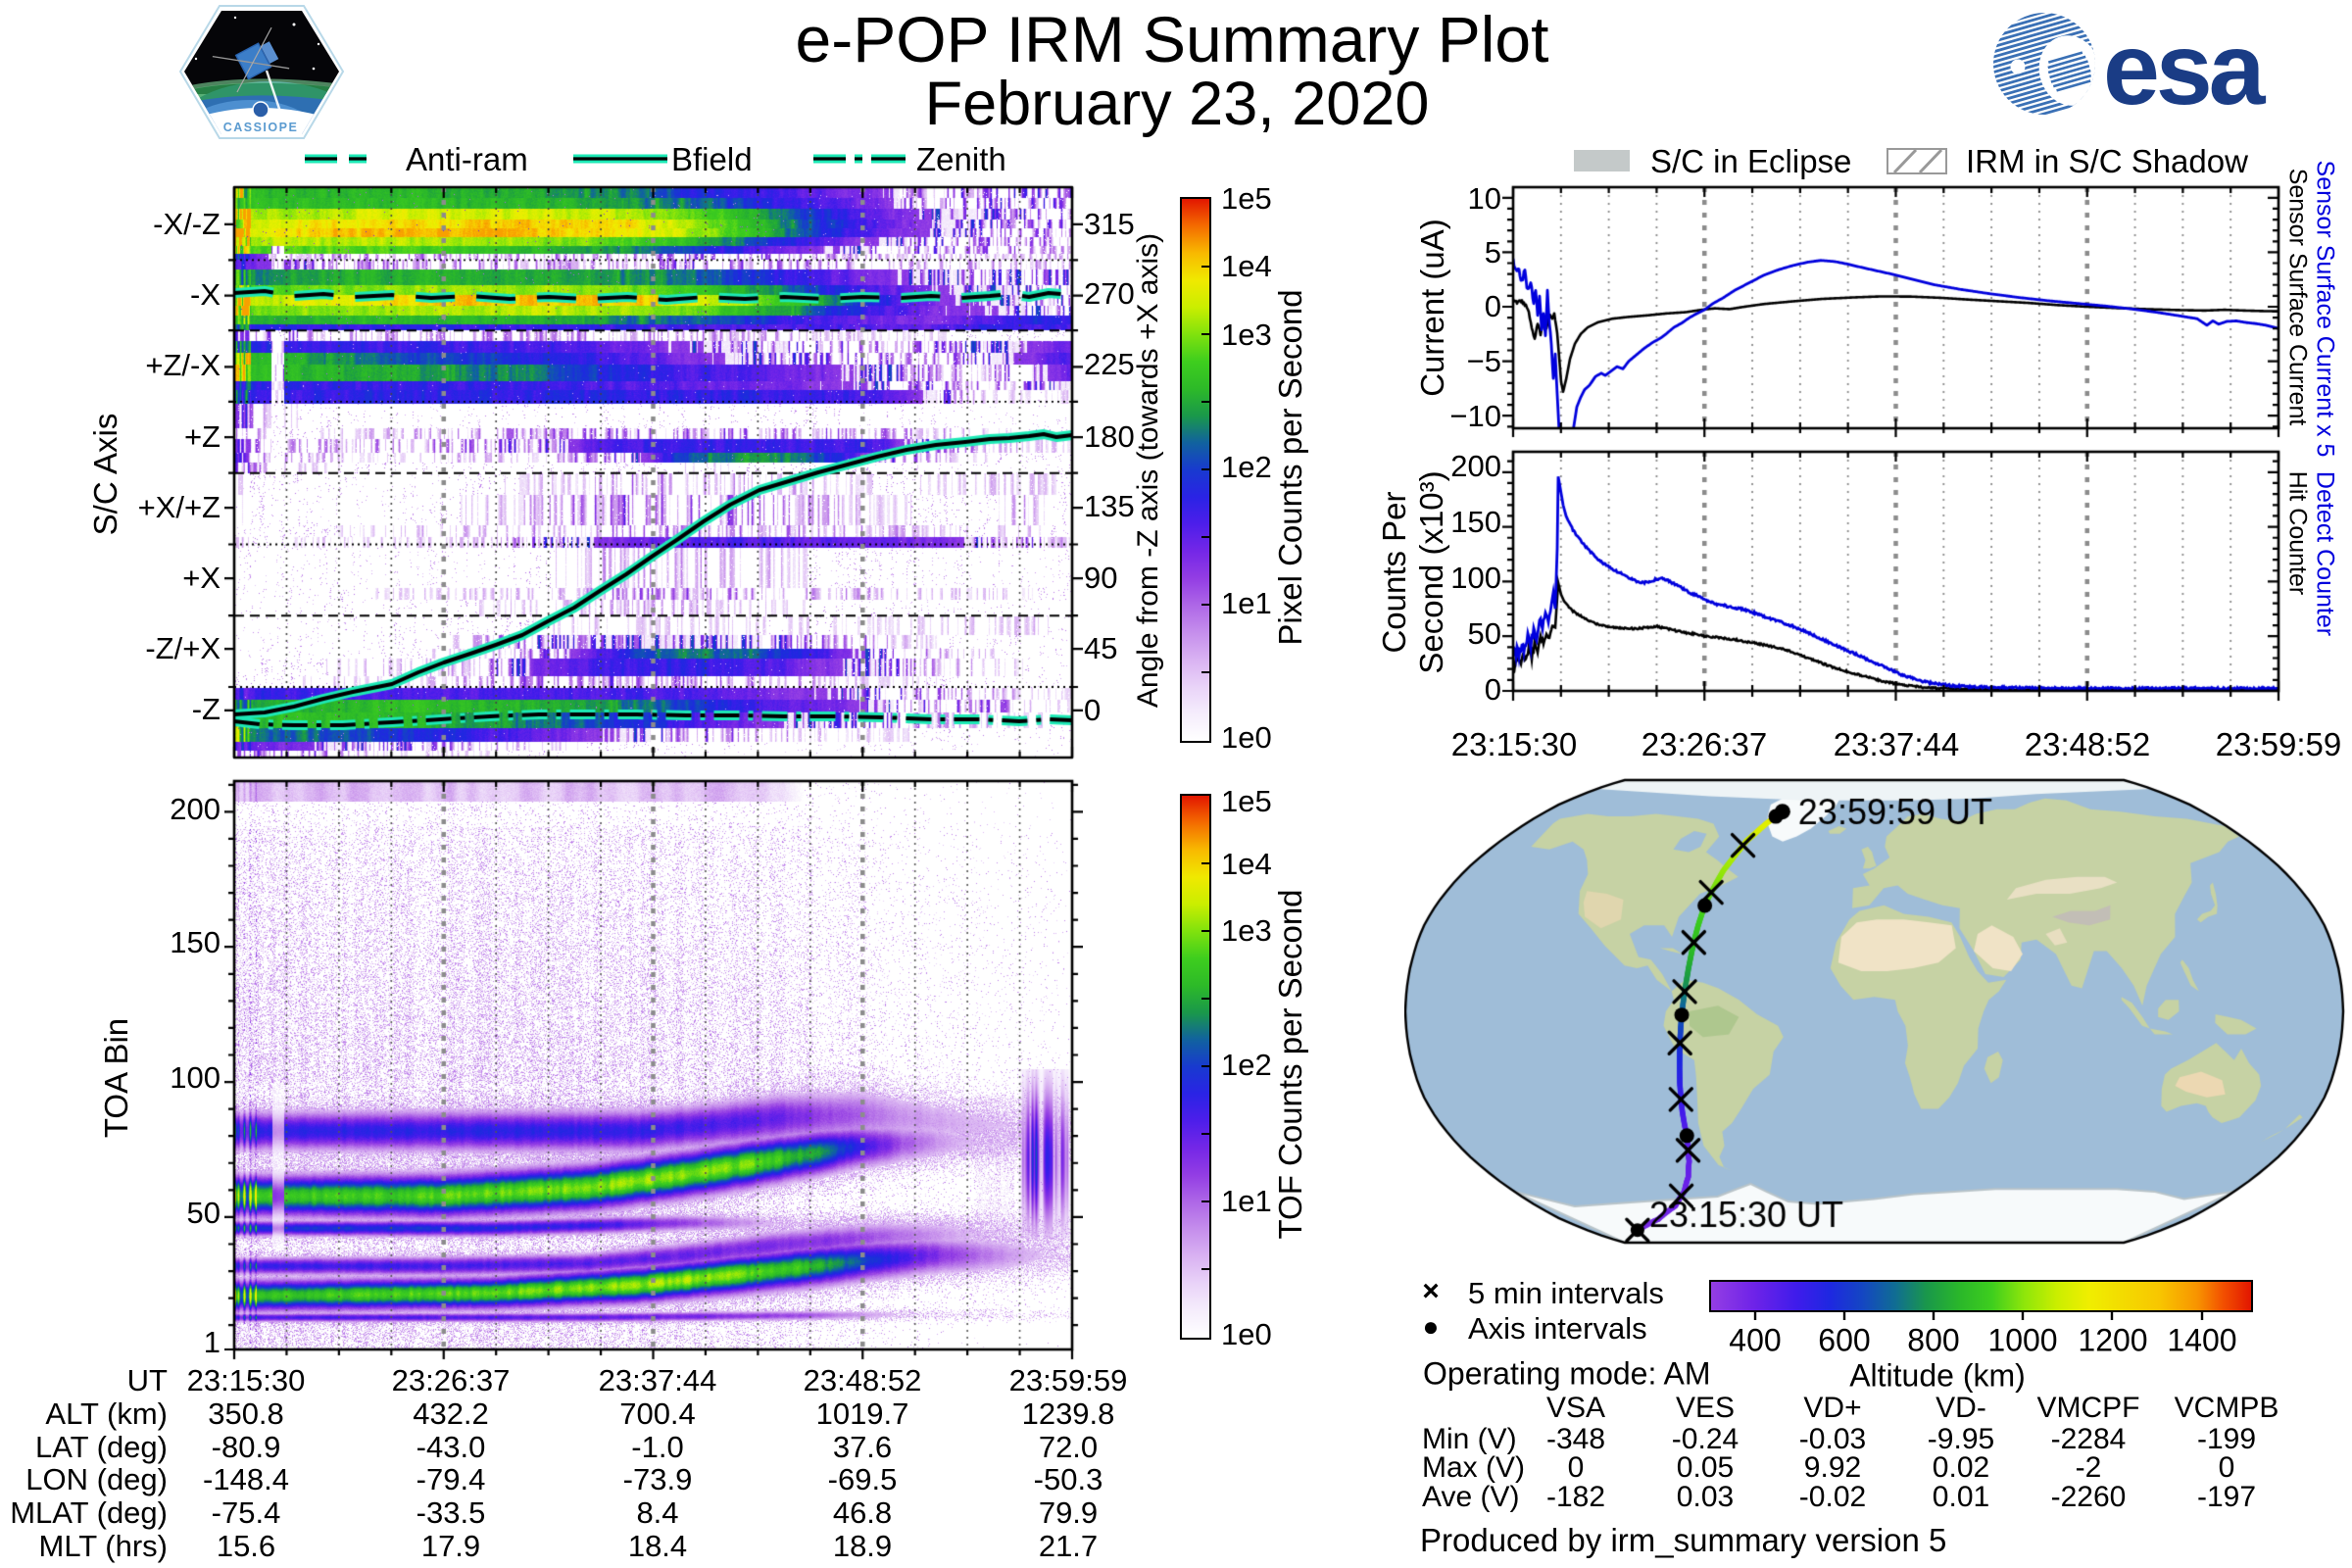 The width and height of the screenshot is (2352, 1568). I want to click on svg-text: CASSIOPE, so click(261, 127).